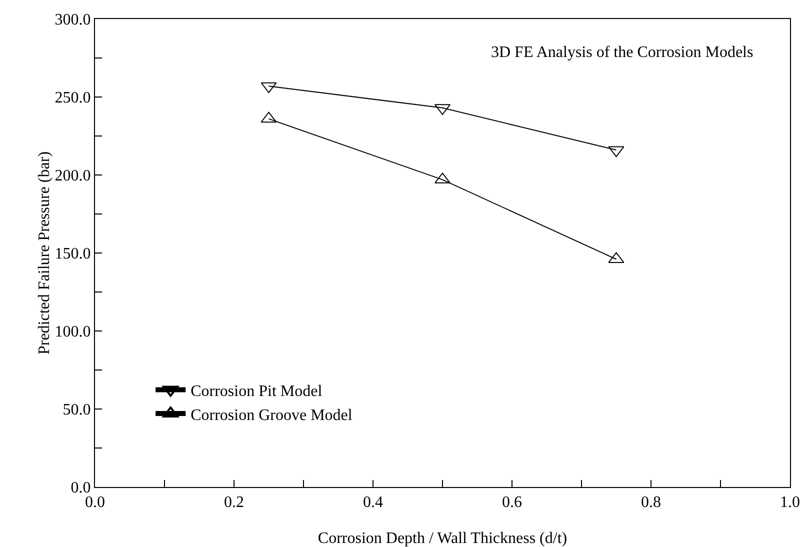  What do you see at coordinates (80, 488) in the screenshot?
I see `y-tick-label: 0.0` at bounding box center [80, 488].